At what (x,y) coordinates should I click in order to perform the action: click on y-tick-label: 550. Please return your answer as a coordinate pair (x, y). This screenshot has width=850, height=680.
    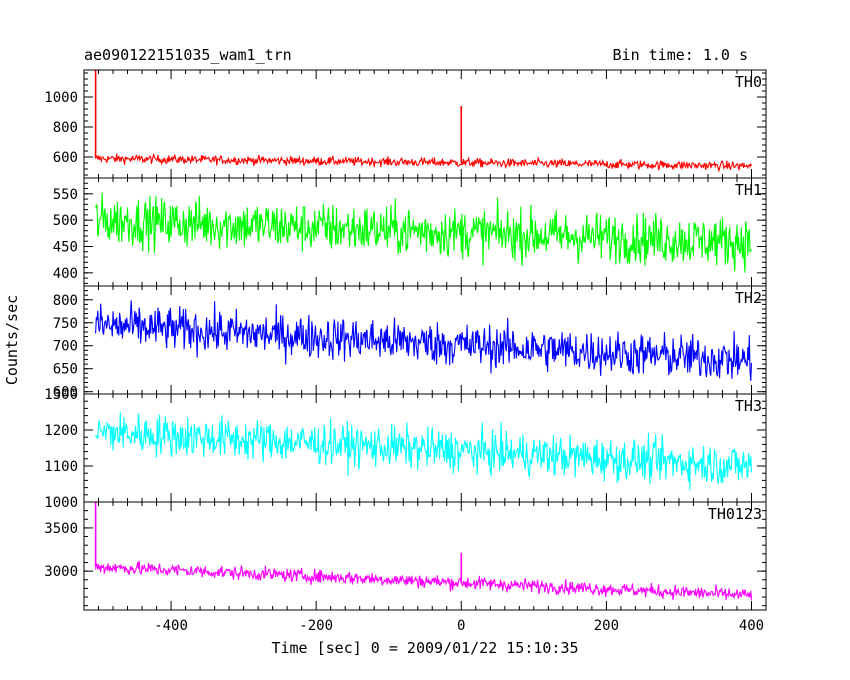
    Looking at the image, I should click on (65, 195).